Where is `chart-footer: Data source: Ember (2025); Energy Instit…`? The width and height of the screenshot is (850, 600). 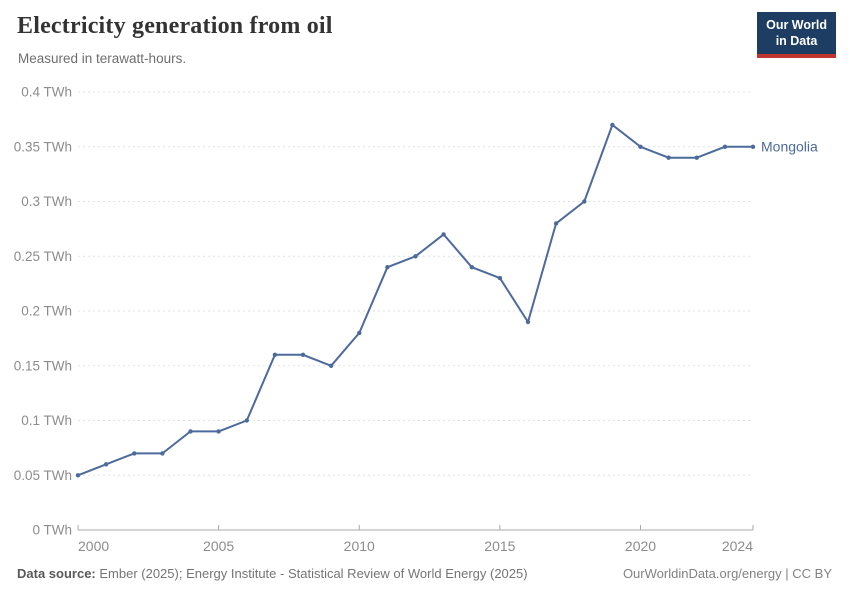
chart-footer: Data source: Ember (2025); Energy Instit… is located at coordinates (424, 573).